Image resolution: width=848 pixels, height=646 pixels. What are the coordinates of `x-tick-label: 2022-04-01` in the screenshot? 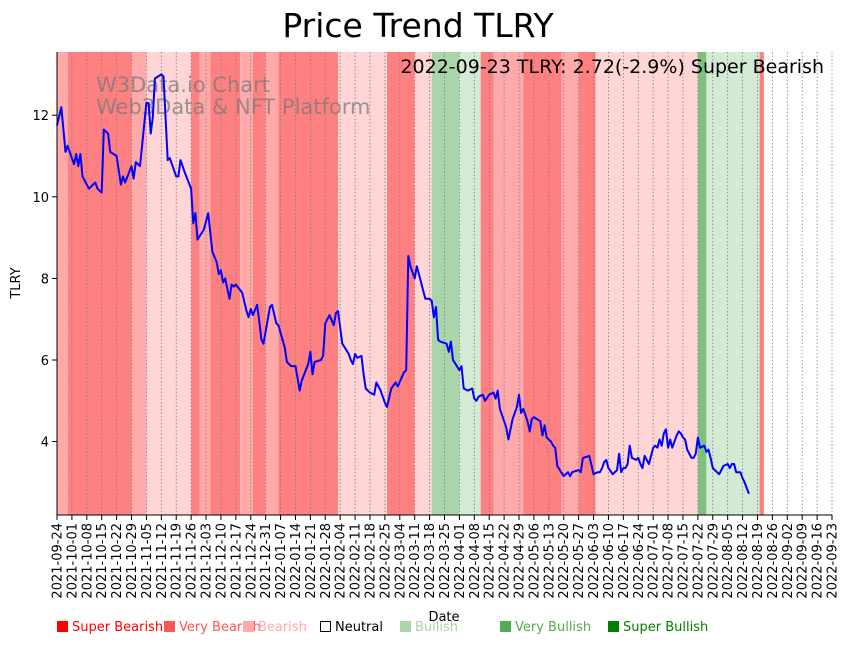 It's located at (460, 561).